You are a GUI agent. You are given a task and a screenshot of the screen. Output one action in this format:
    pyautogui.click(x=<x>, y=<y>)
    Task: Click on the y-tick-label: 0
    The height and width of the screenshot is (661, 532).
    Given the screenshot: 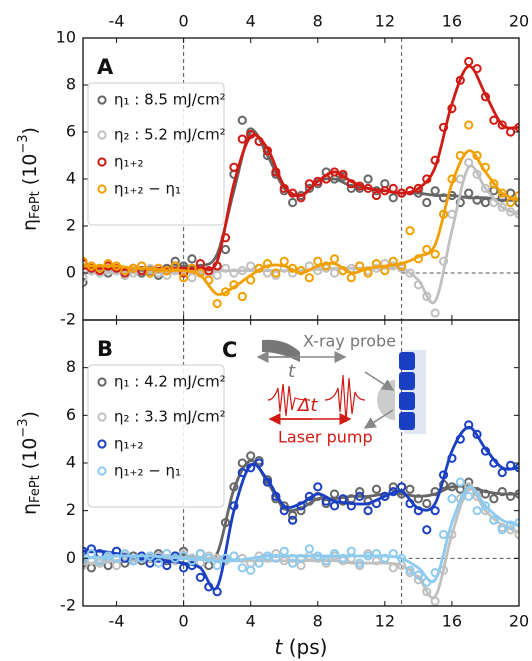 What is the action you would take?
    pyautogui.click(x=71, y=557)
    